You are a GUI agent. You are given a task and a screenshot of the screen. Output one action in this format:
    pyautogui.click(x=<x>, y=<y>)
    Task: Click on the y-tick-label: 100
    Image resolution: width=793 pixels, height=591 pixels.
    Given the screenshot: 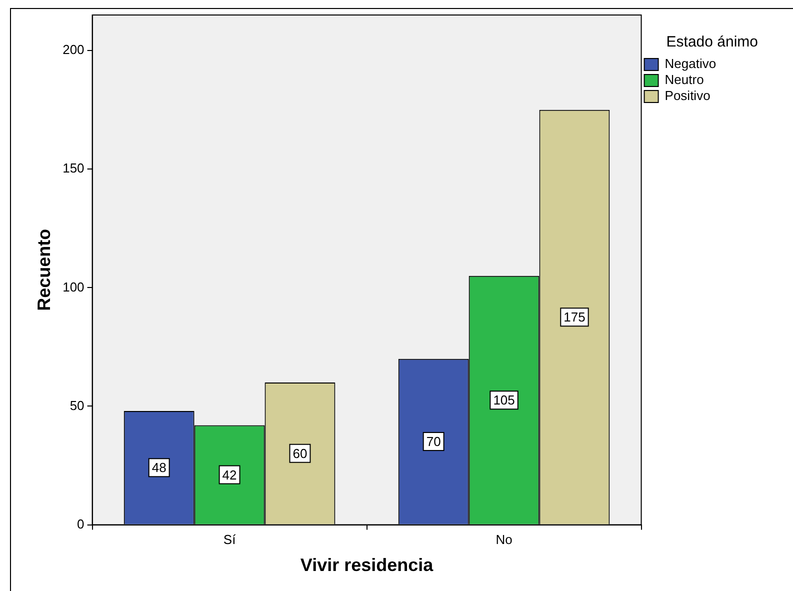 What is the action you would take?
    pyautogui.click(x=73, y=286)
    